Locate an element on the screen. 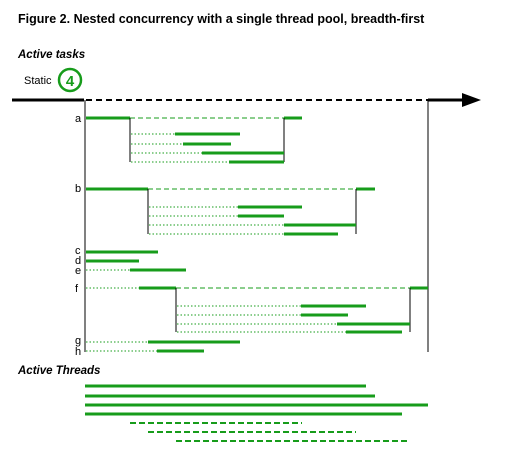  threads-group is located at coordinates (256, 413).